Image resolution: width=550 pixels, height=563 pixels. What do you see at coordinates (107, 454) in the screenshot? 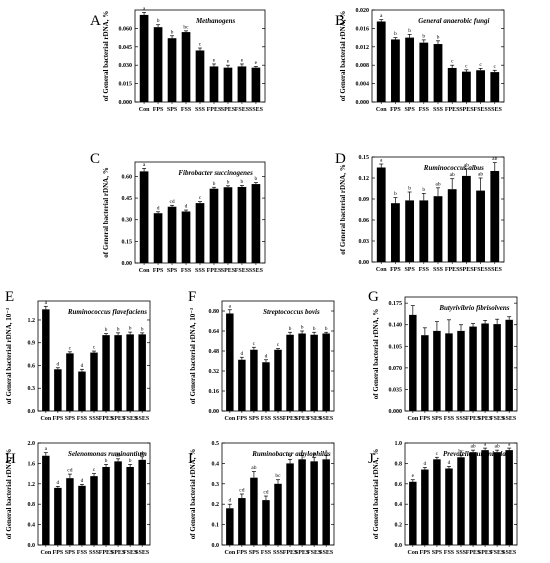
I see `chart-title: Selenomonas ruminantium` at bounding box center [107, 454].